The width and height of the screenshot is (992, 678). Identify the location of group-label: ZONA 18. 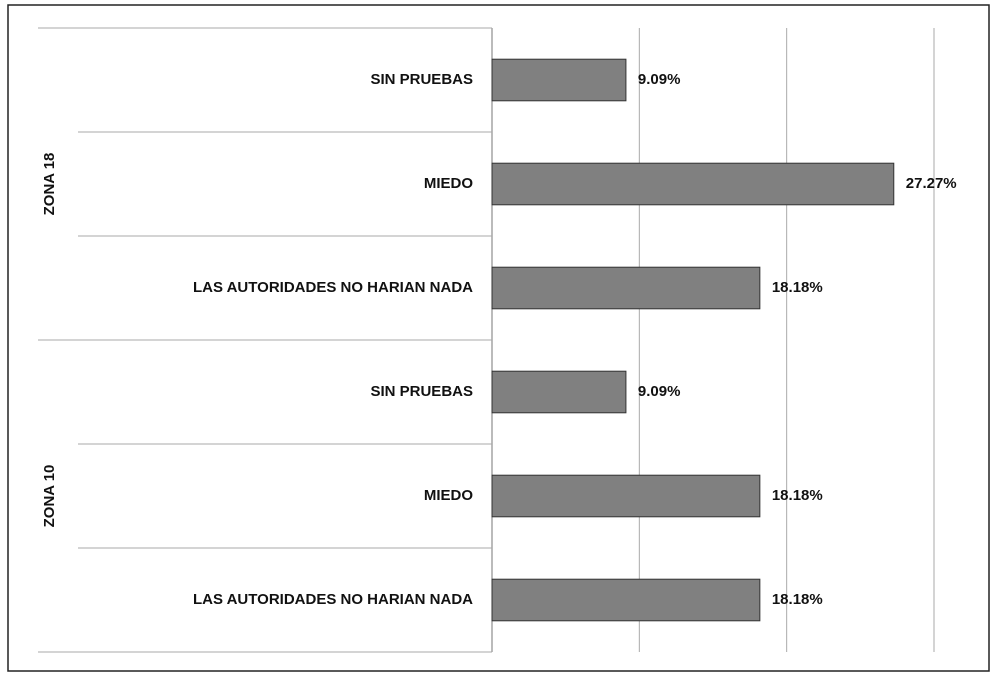
(49, 184).